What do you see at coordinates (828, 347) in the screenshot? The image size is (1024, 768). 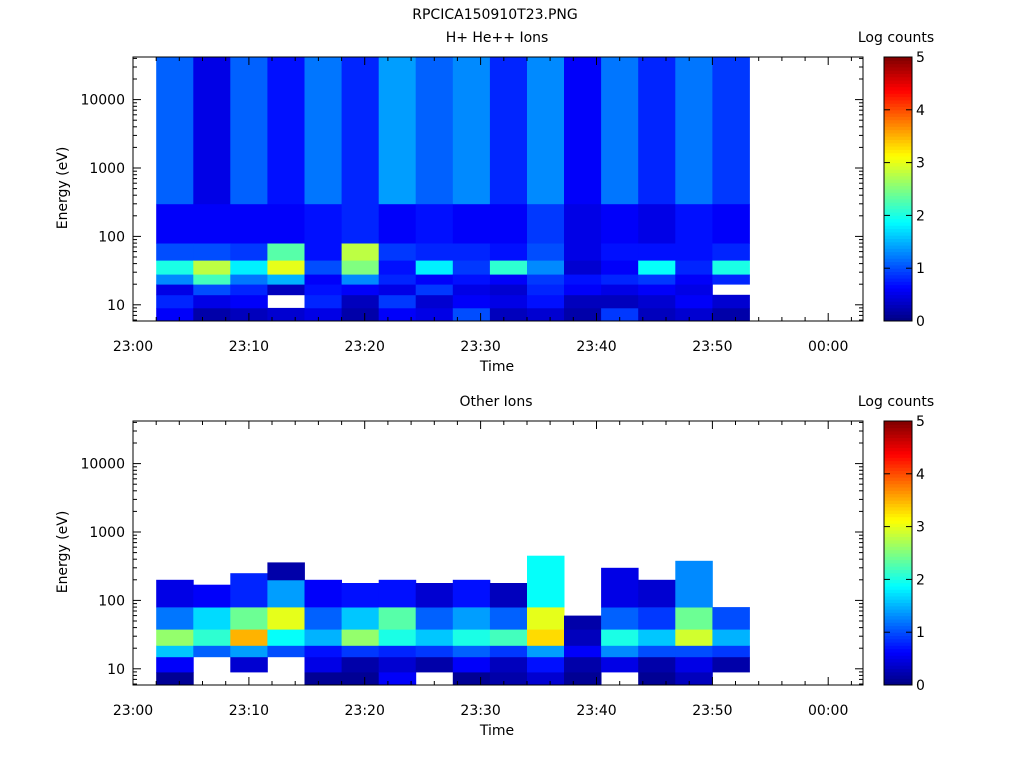 I see `x-tick-label: 00:00` at bounding box center [828, 347].